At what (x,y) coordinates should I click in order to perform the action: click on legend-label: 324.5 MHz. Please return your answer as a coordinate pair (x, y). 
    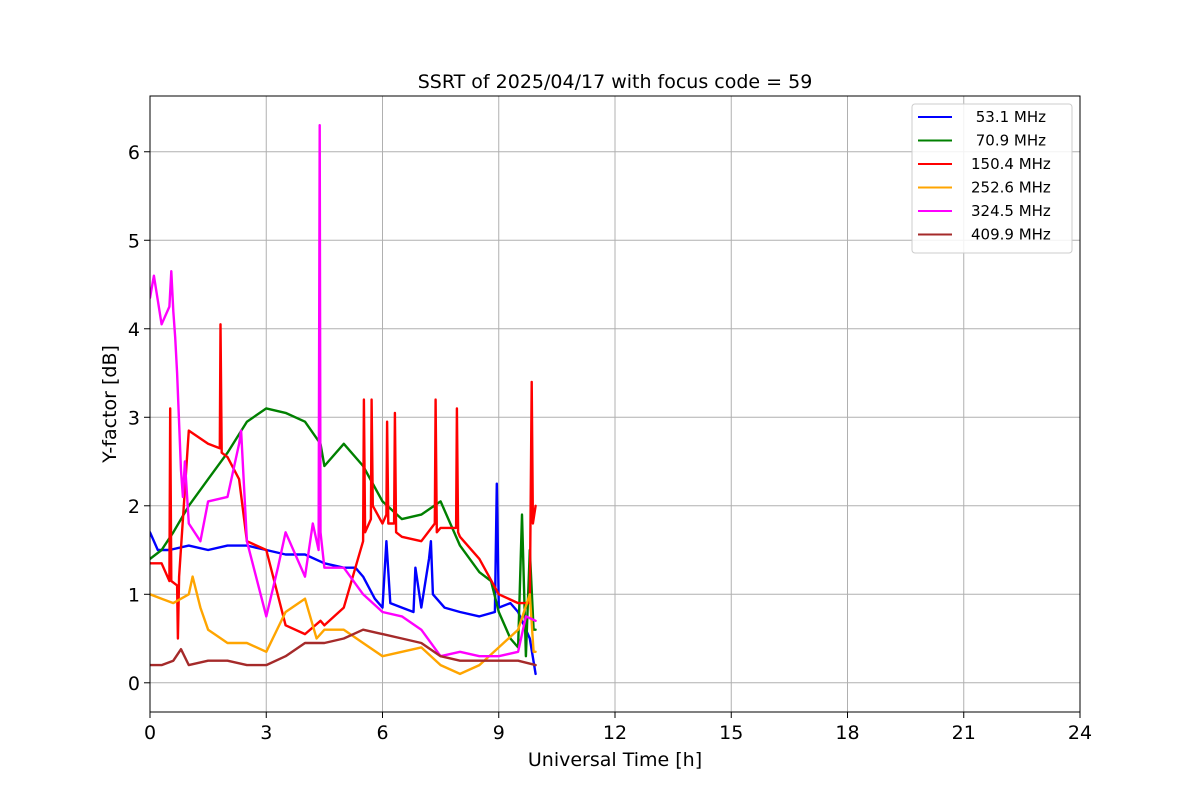
    Looking at the image, I should click on (1011, 211).